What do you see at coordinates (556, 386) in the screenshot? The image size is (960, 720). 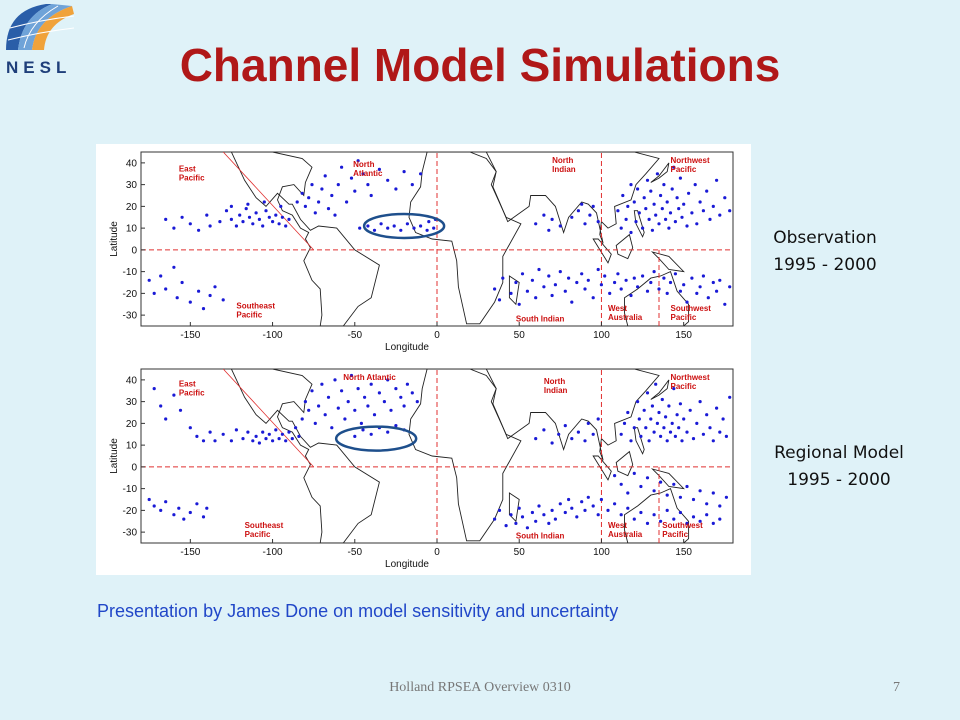 I see `region-label: North Indian` at bounding box center [556, 386].